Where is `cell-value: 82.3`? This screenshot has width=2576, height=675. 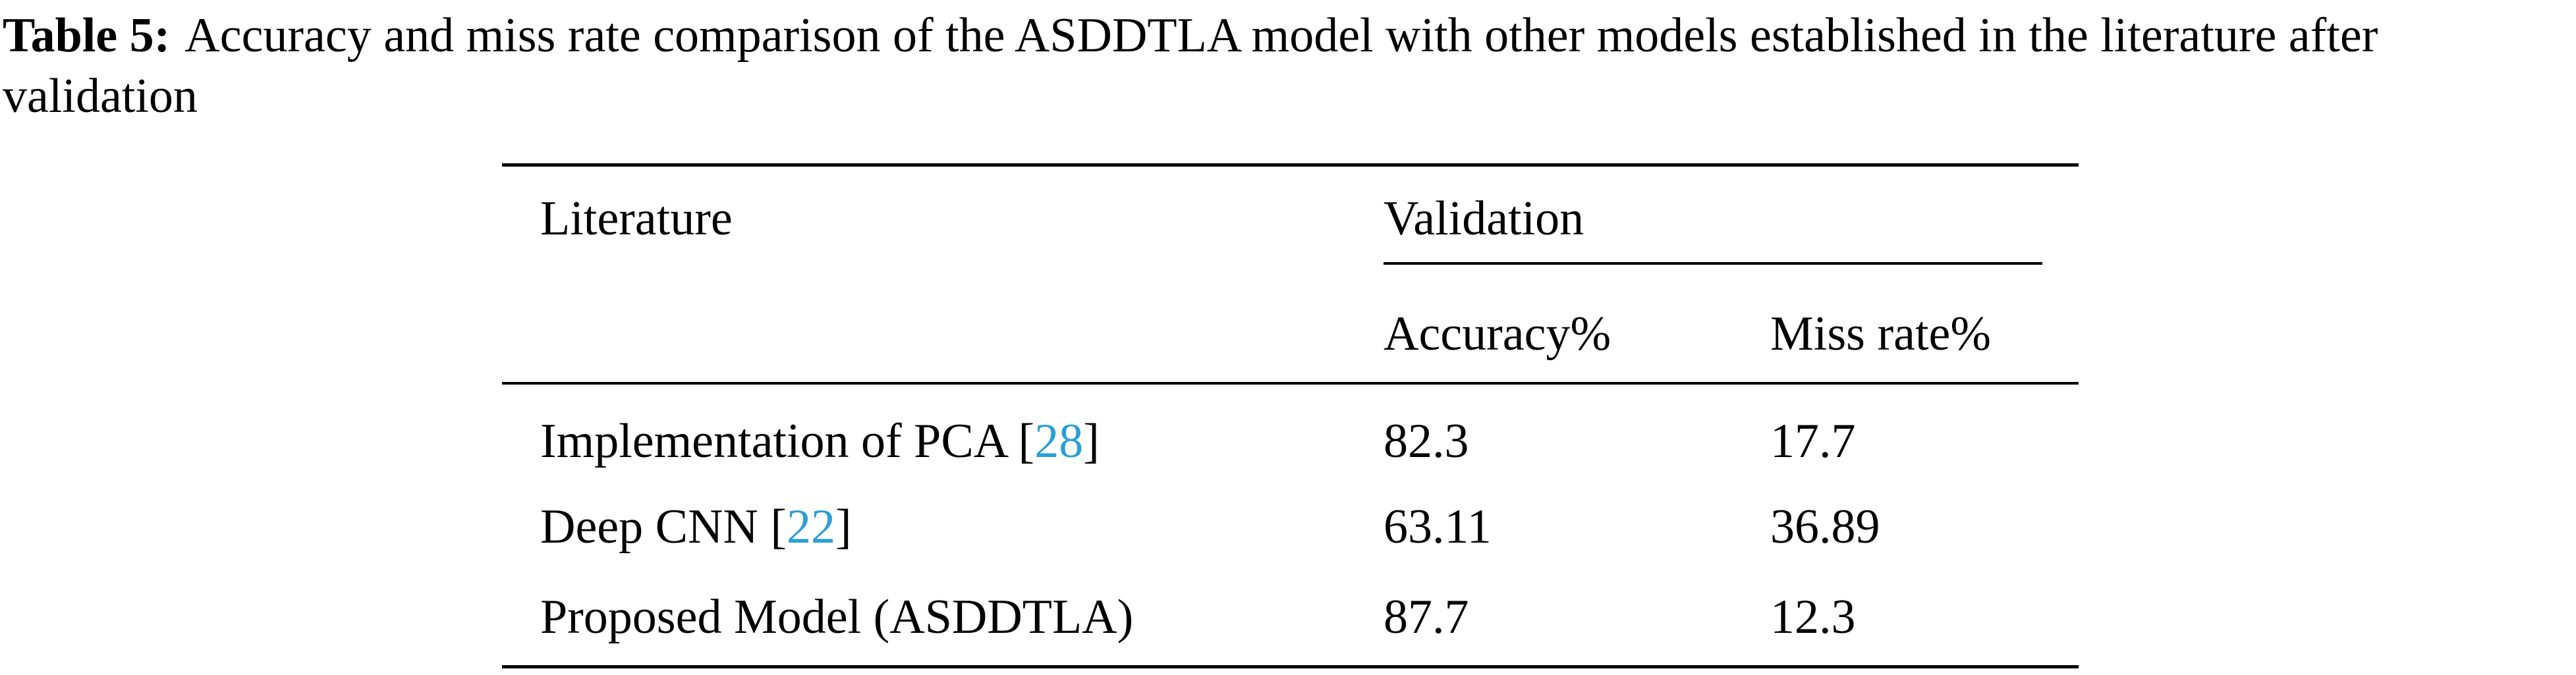
cell-value: 82.3 is located at coordinates (1426, 441).